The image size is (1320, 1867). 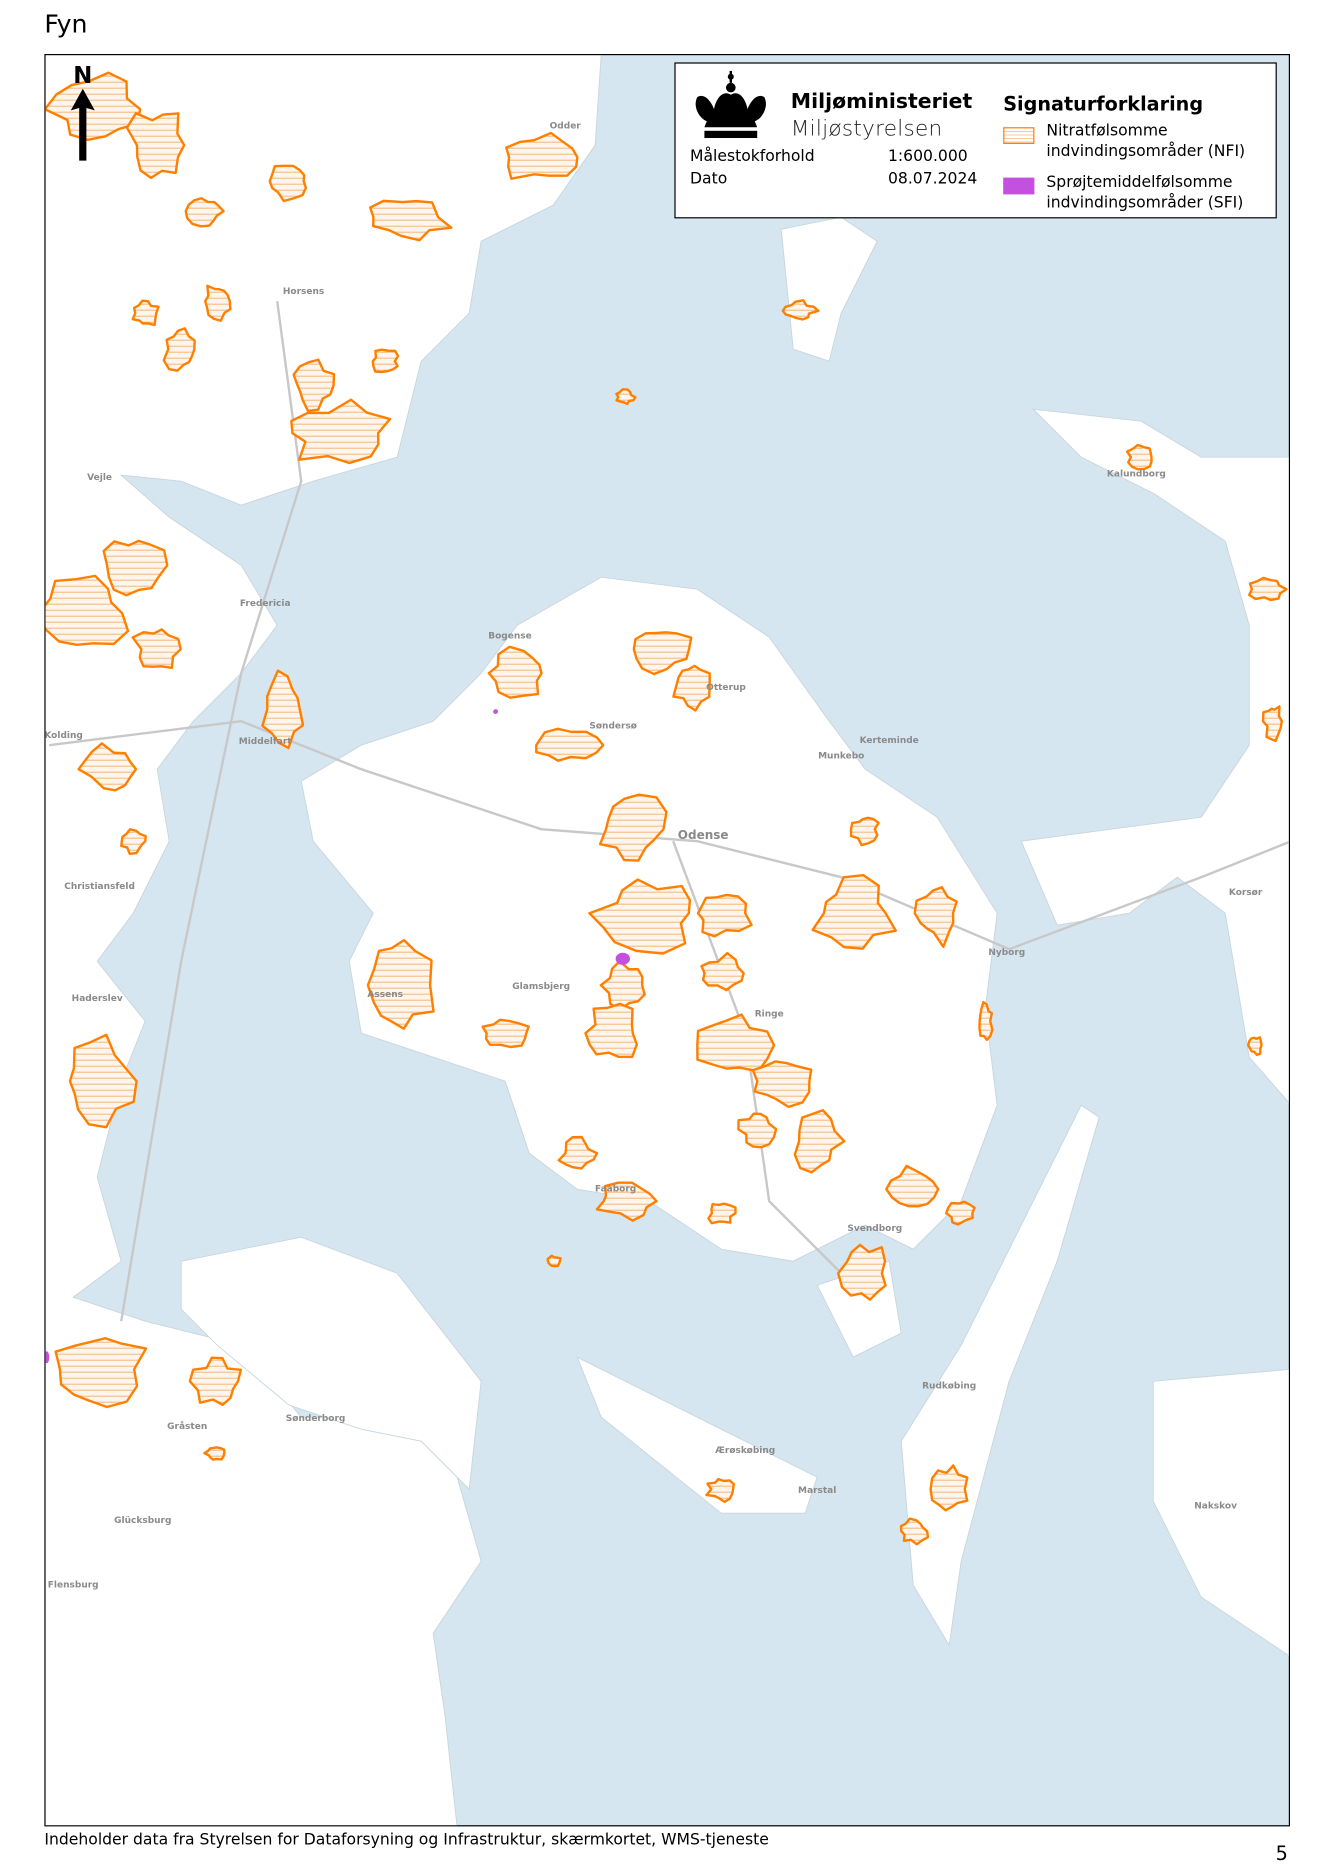 I want to click on land-langeland, so click(x=1000, y=1375).